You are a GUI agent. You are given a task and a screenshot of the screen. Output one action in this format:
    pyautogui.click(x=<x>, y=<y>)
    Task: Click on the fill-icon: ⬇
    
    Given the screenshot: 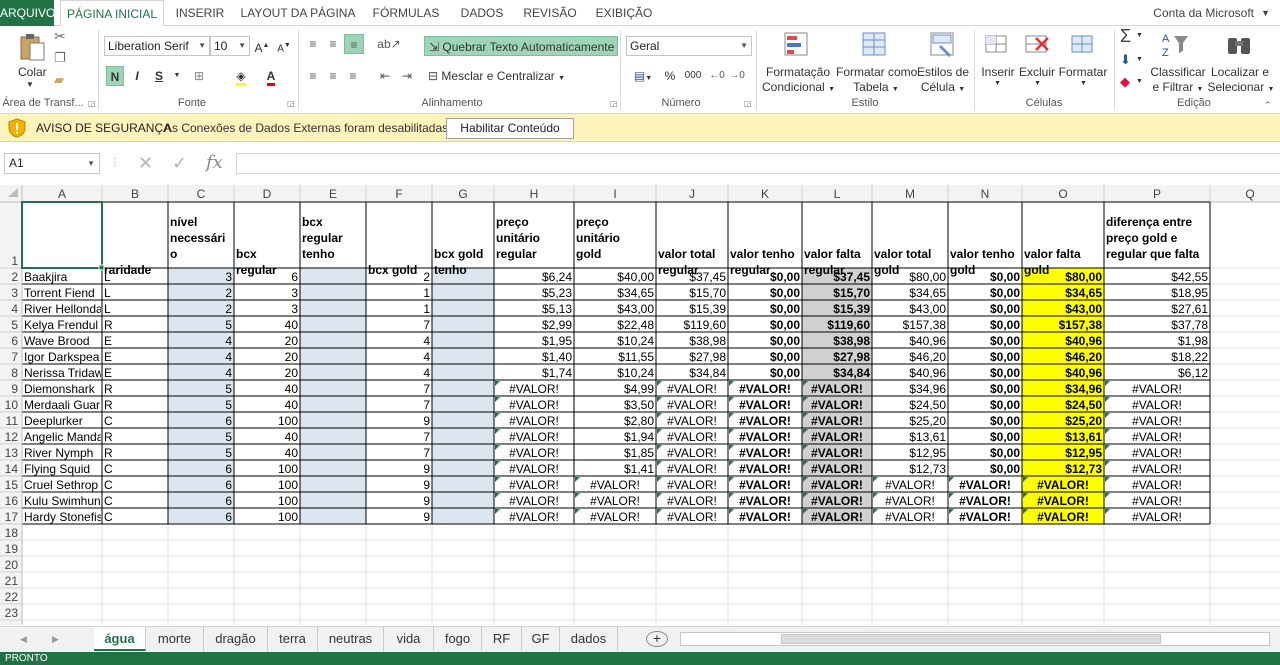 What is the action you would take?
    pyautogui.click(x=1125, y=59)
    